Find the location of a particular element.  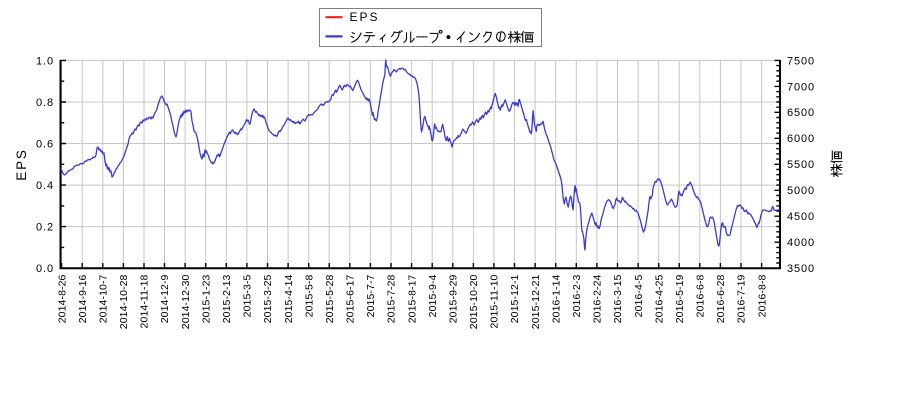

svg-text: 2015-5-8 is located at coordinates (309, 295).